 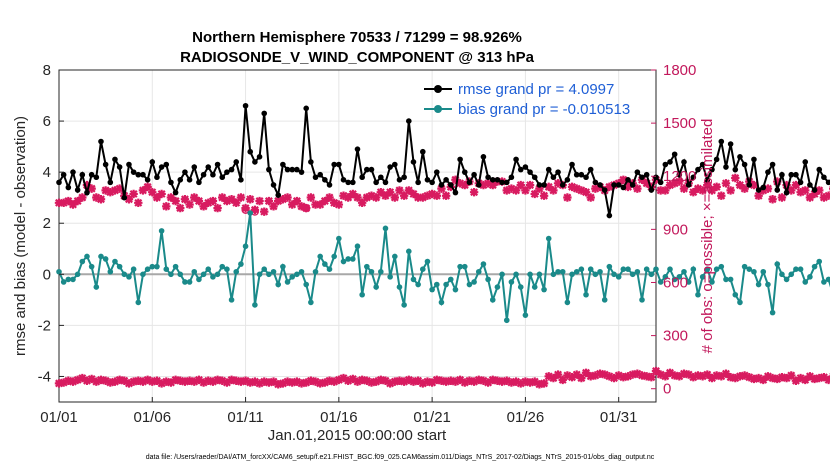 What do you see at coordinates (357, 57) in the screenshot?
I see `chart-subtitle: RADIOSONDE_V_WIND_COMPONENT @ 313 hPa` at bounding box center [357, 57].